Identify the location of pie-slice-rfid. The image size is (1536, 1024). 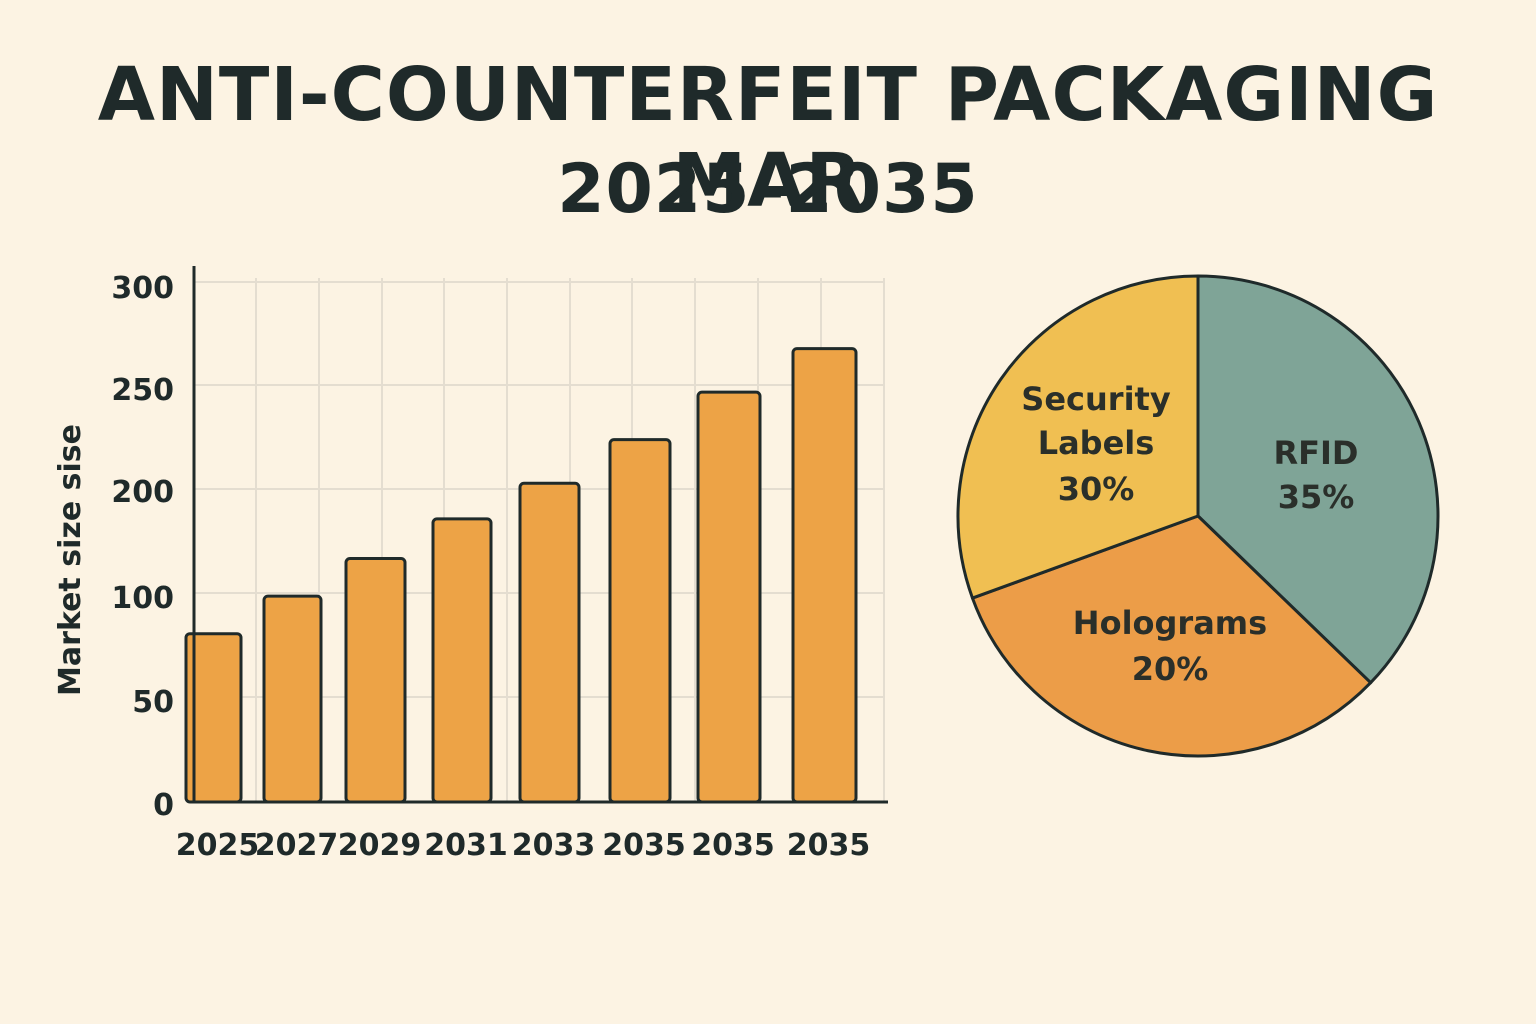
(1318, 479).